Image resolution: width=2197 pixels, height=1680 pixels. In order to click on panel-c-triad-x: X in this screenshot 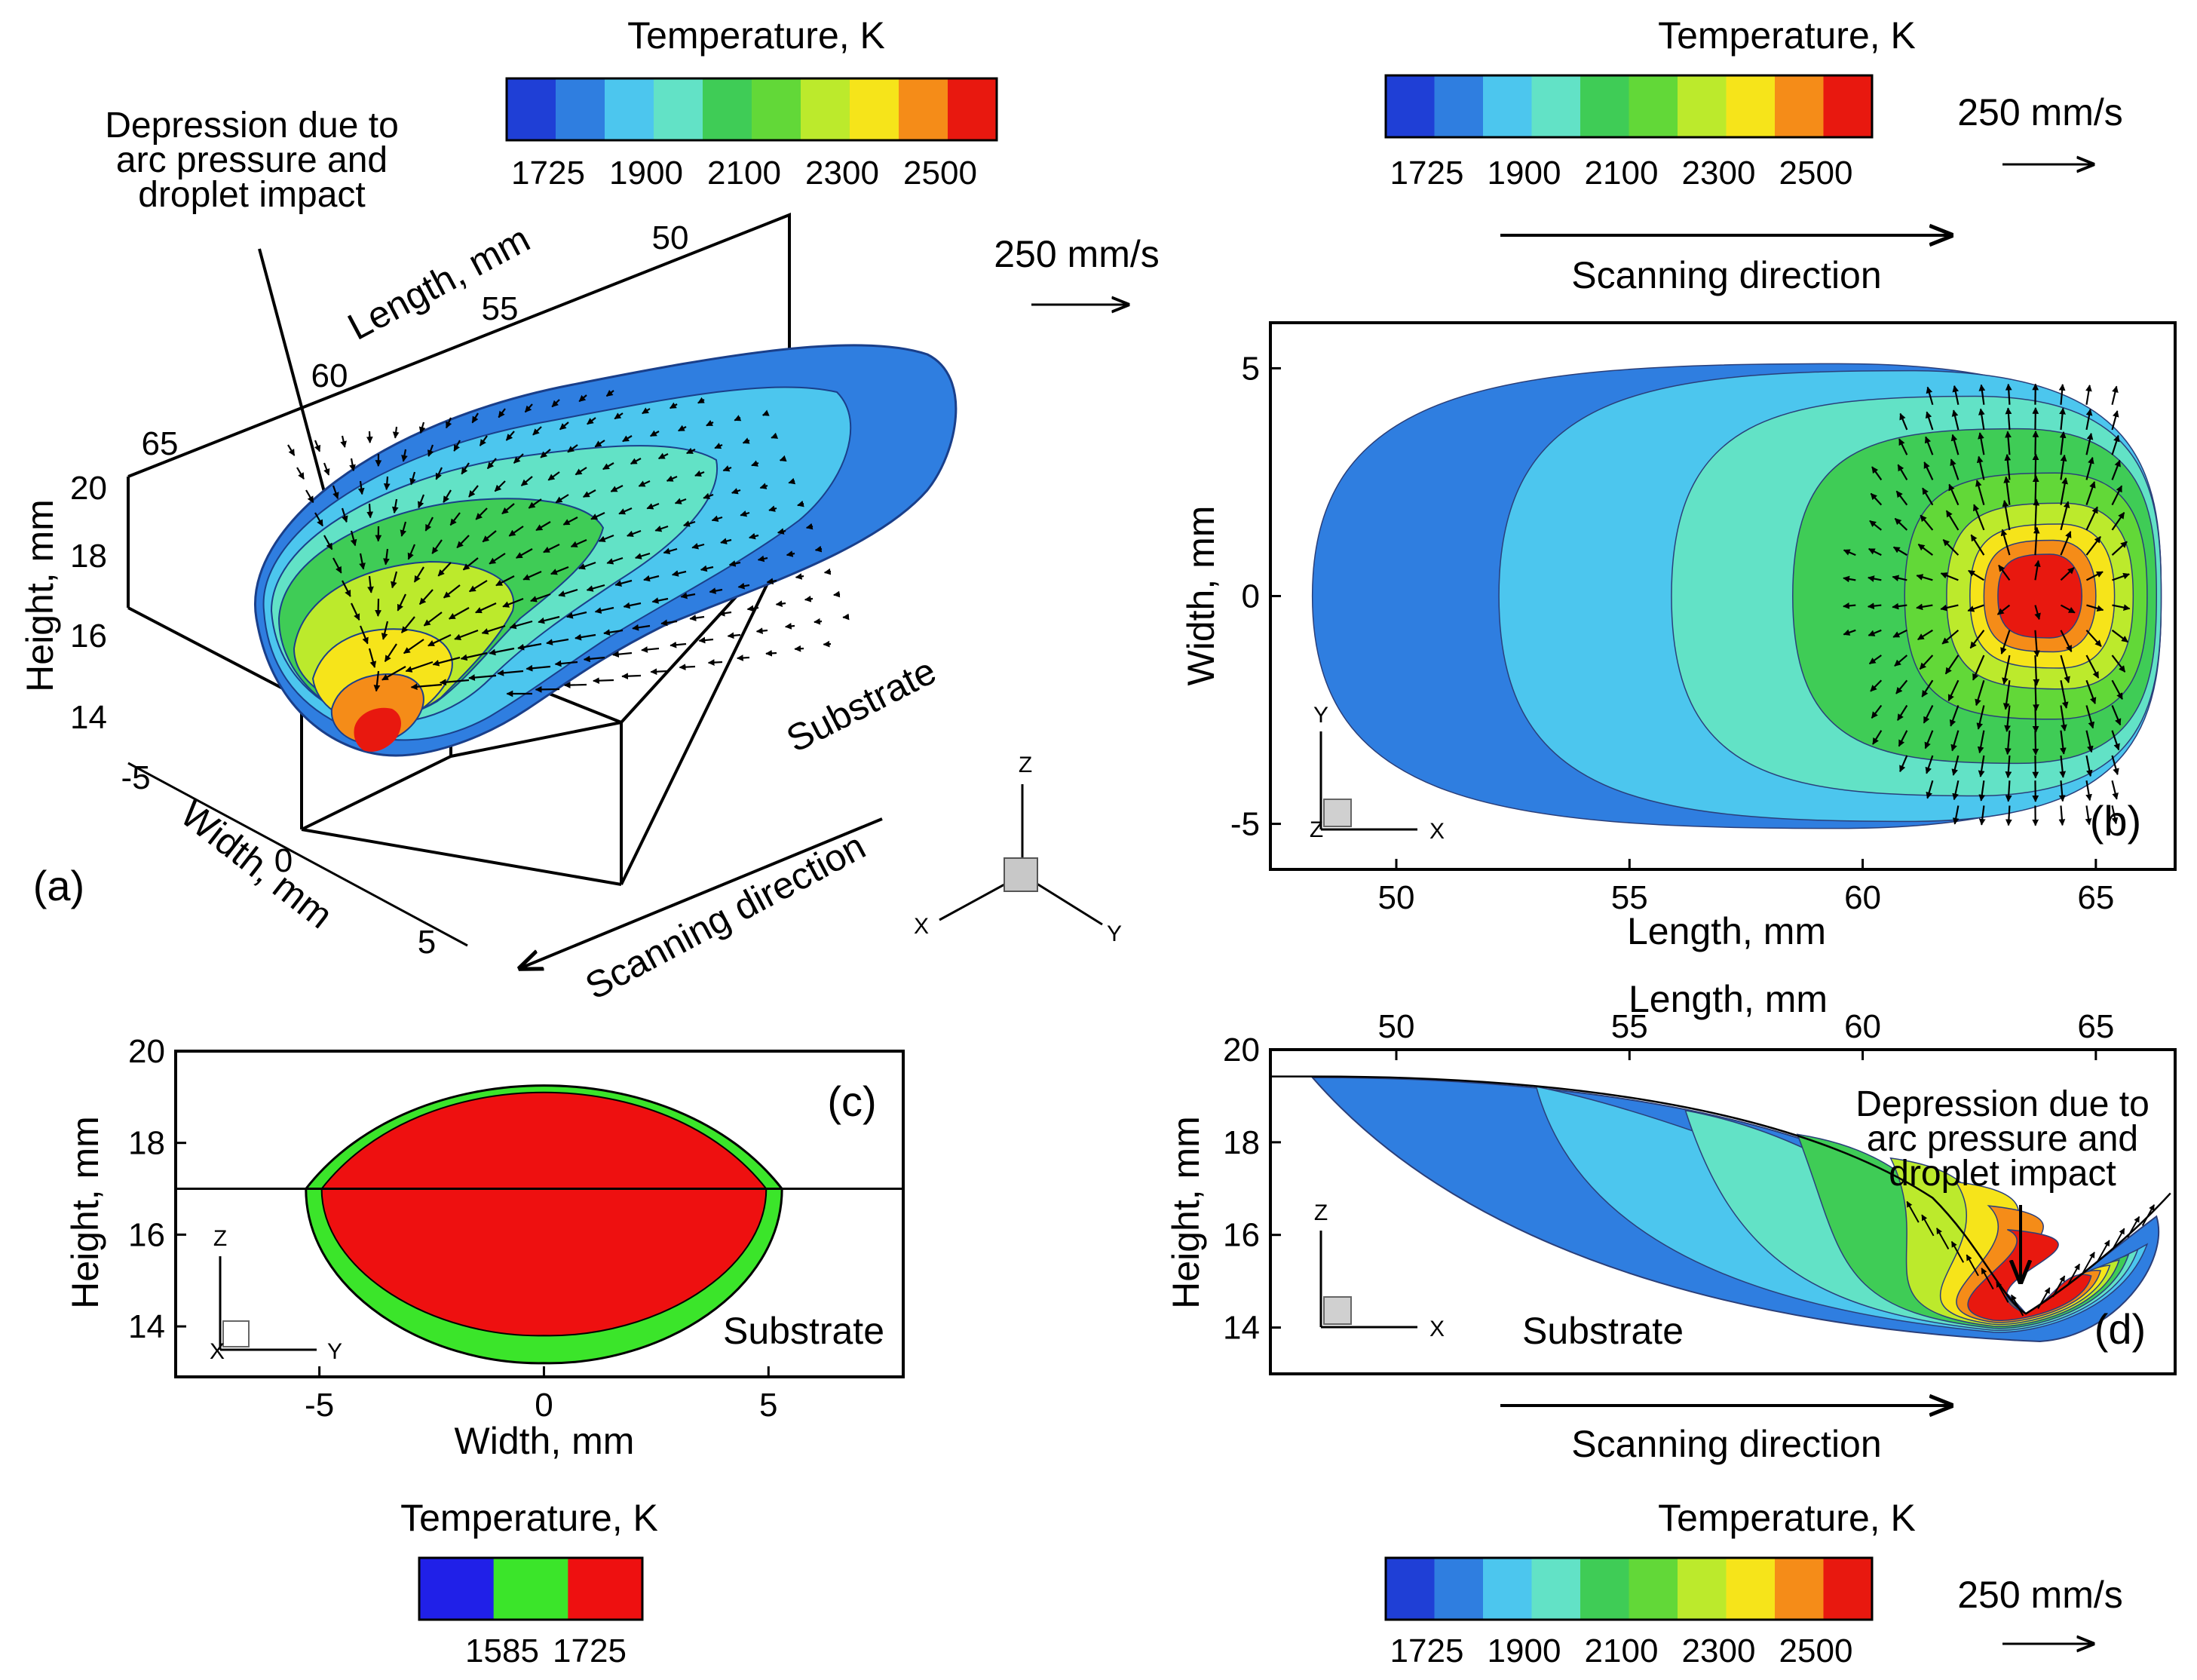, I will do `click(217, 1351)`.